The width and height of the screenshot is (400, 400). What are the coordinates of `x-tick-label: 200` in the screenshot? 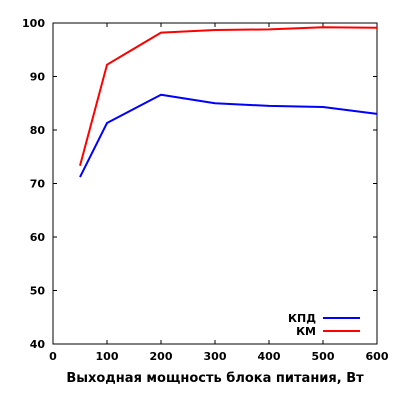 It's located at (161, 356).